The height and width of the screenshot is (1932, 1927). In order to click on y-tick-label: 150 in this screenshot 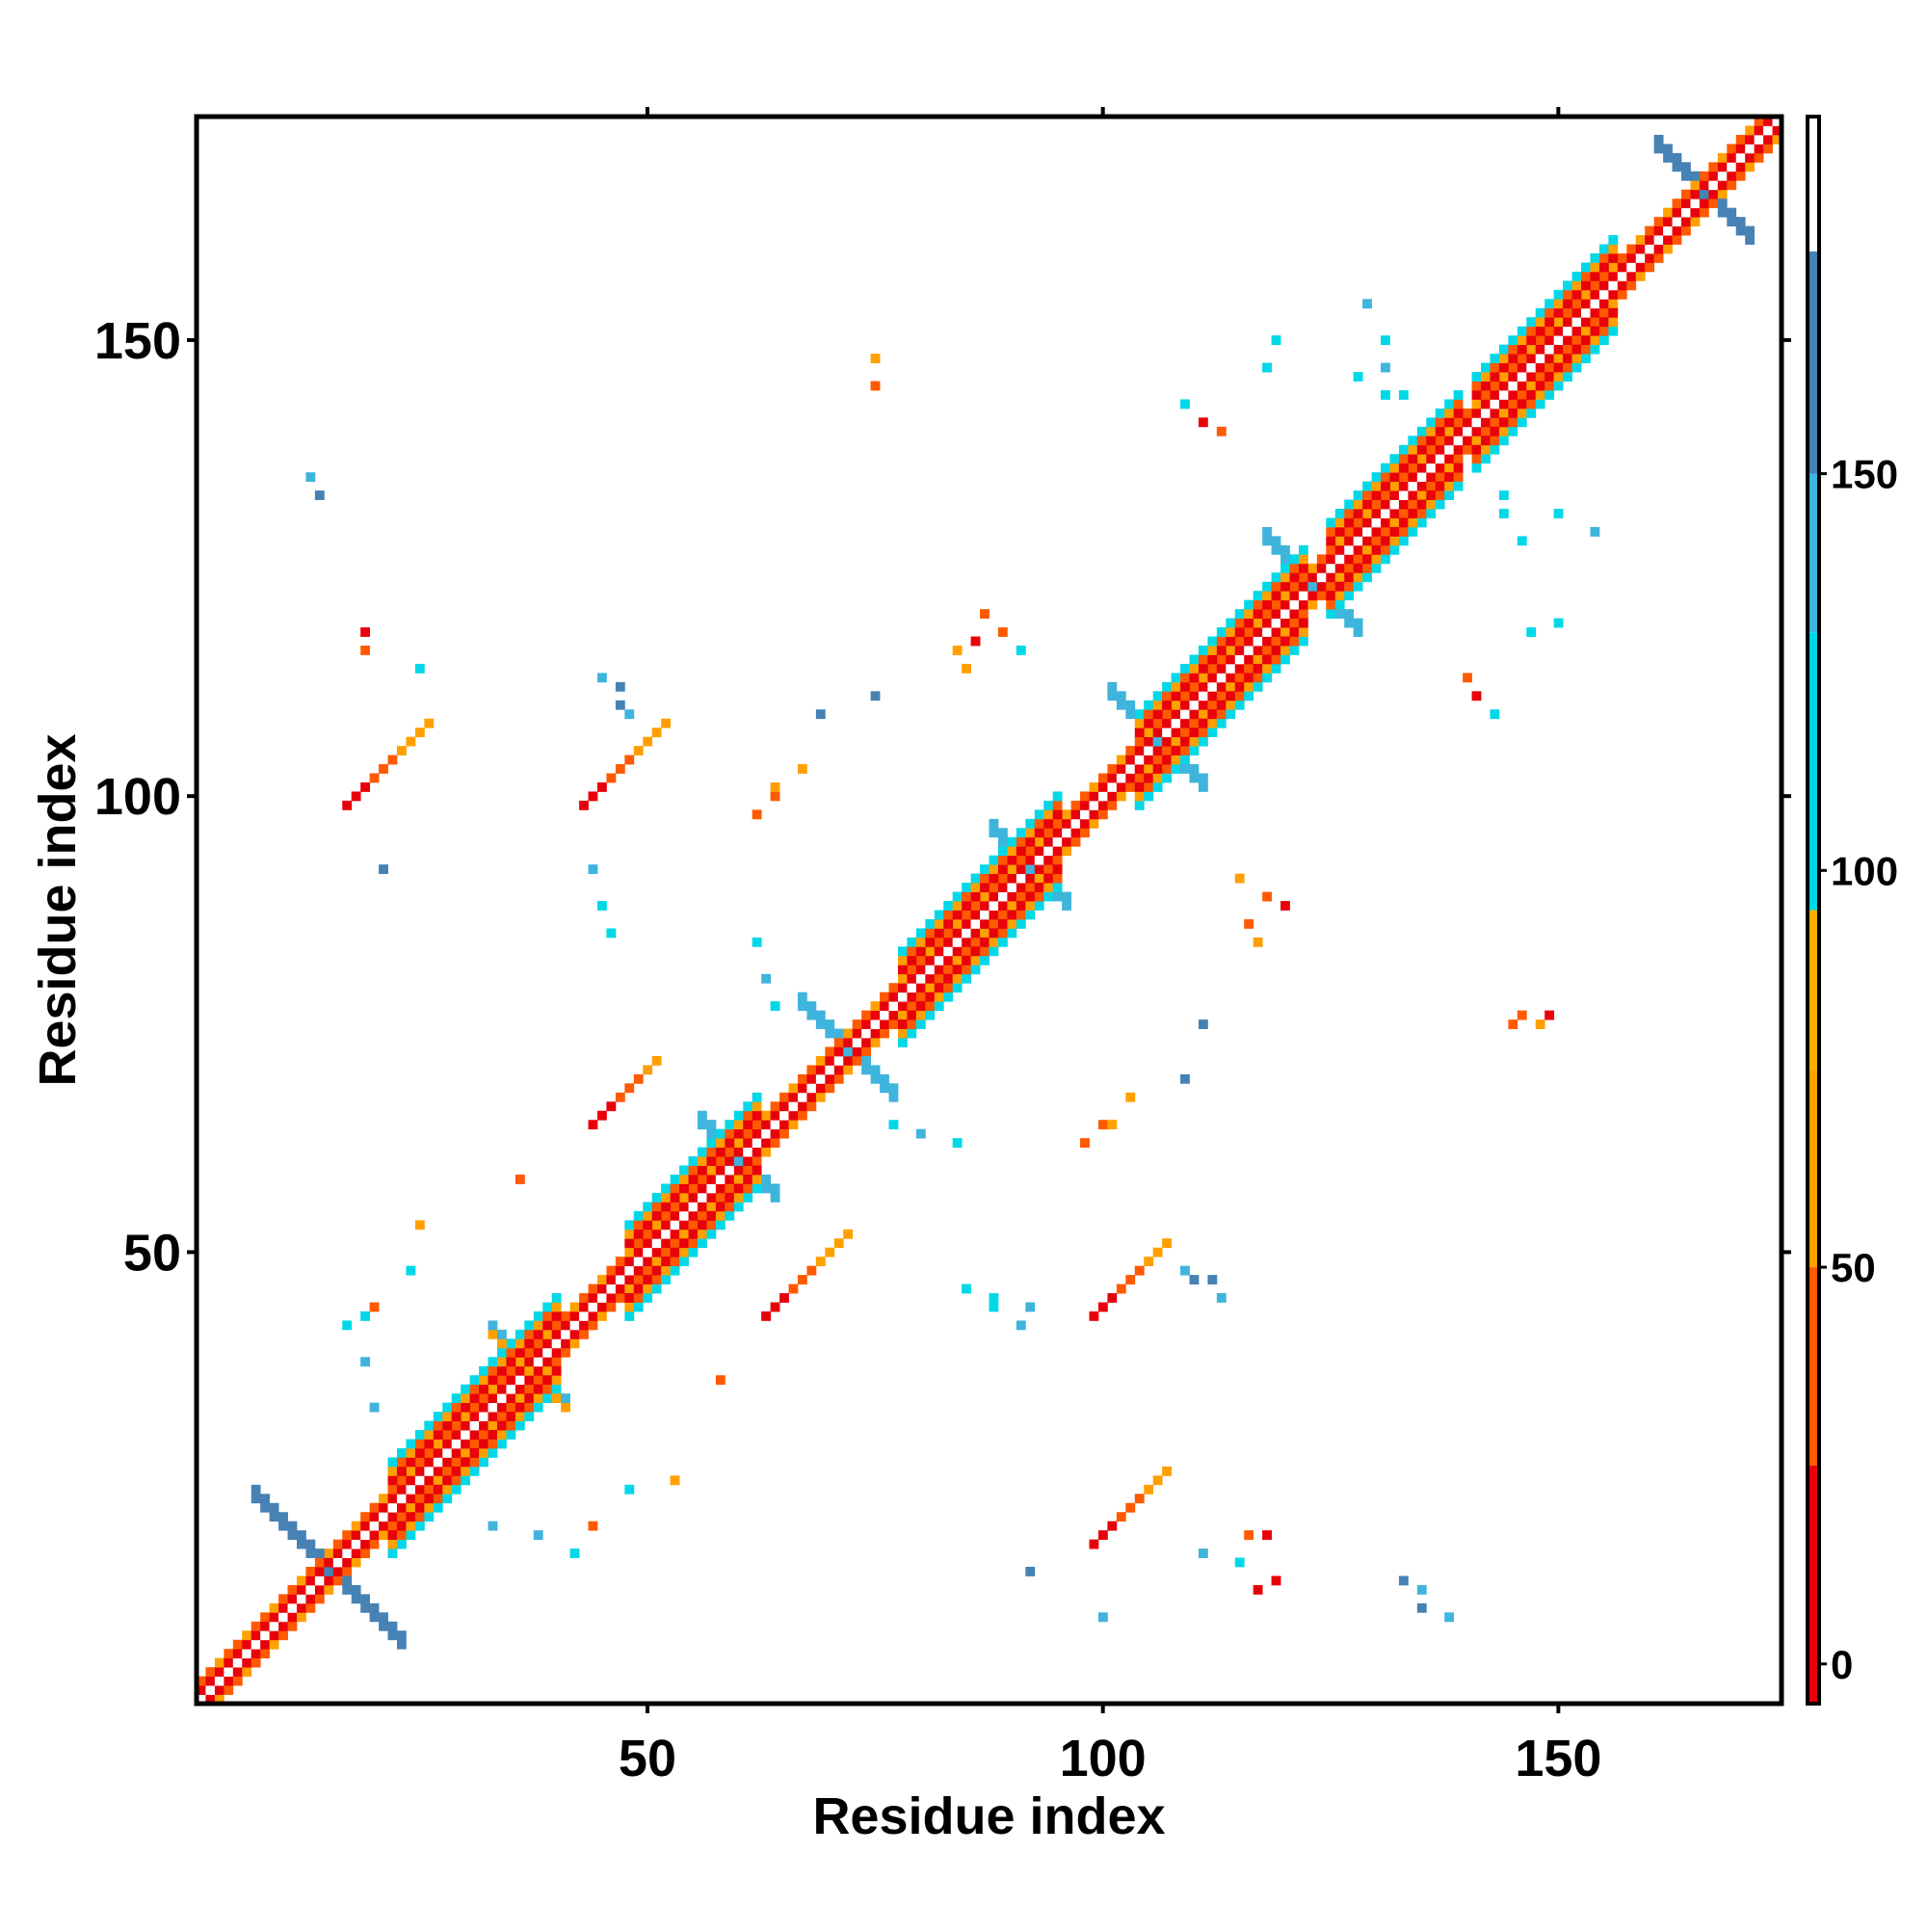, I will do `click(137, 341)`.